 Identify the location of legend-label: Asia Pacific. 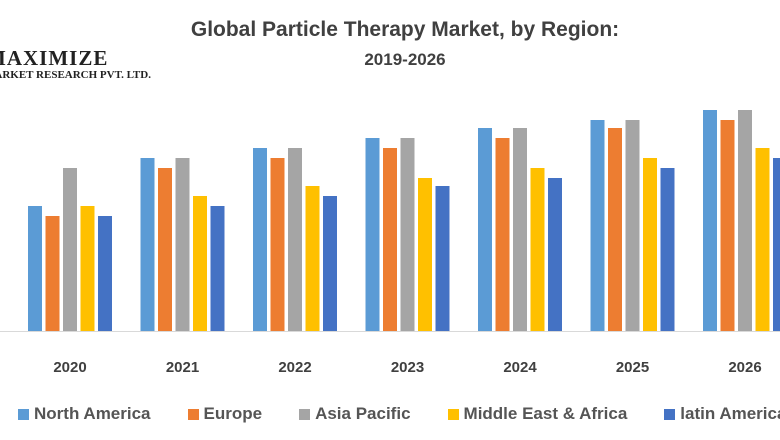
(363, 413).